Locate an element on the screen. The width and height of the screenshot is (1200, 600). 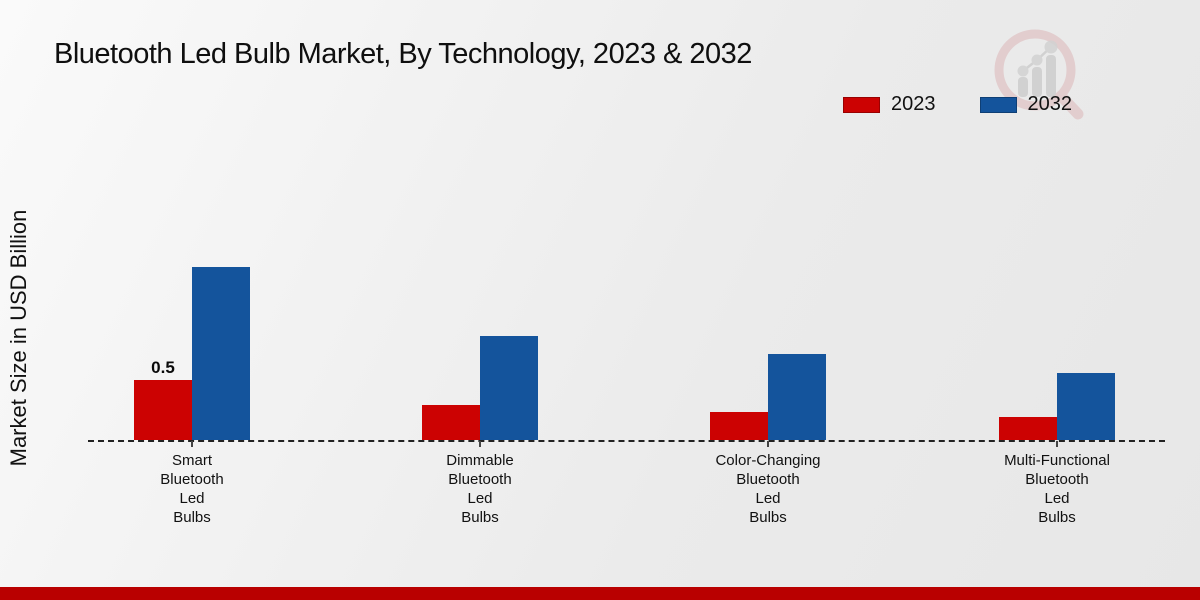
category-label-1: Dimmable Bluetooth Led Bulbs is located at coordinates (480, 489).